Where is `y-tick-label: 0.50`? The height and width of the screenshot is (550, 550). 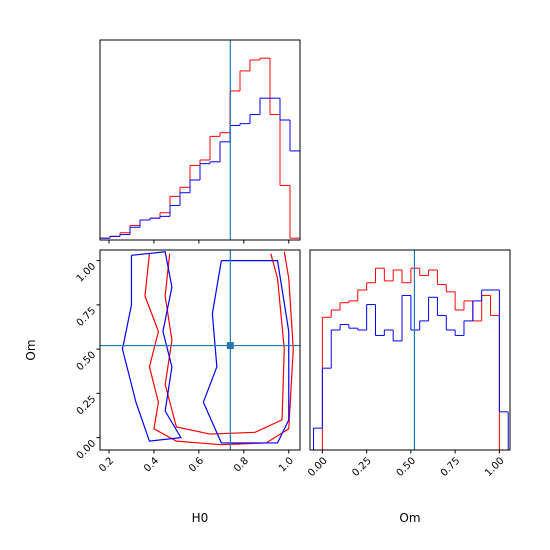 y-tick-label: 0.50 is located at coordinates (87, 362).